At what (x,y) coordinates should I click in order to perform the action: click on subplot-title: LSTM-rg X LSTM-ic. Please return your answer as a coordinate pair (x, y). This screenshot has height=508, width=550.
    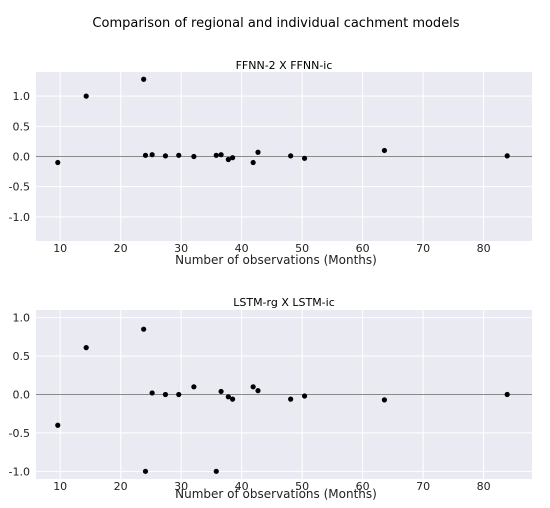
    Looking at the image, I should click on (284, 302).